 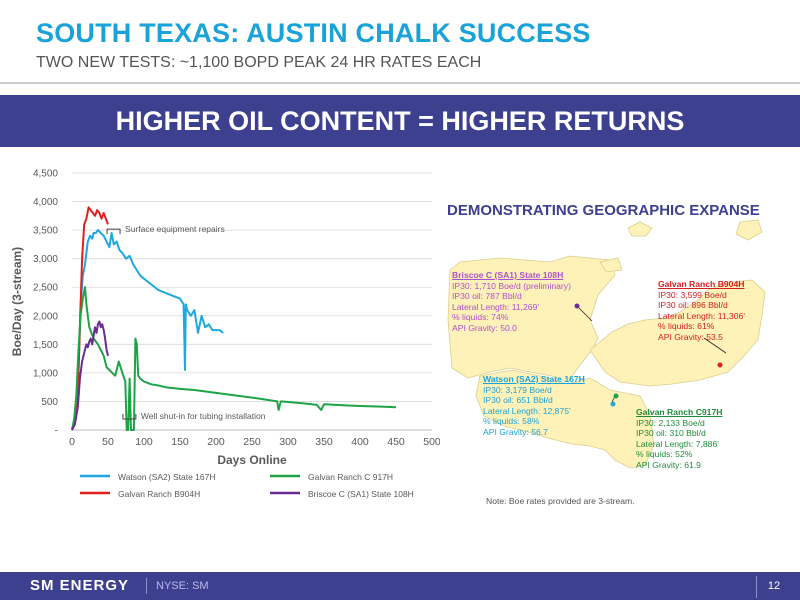 What do you see at coordinates (534, 379) in the screenshot?
I see `well-name: Watson (SA2) State 167H` at bounding box center [534, 379].